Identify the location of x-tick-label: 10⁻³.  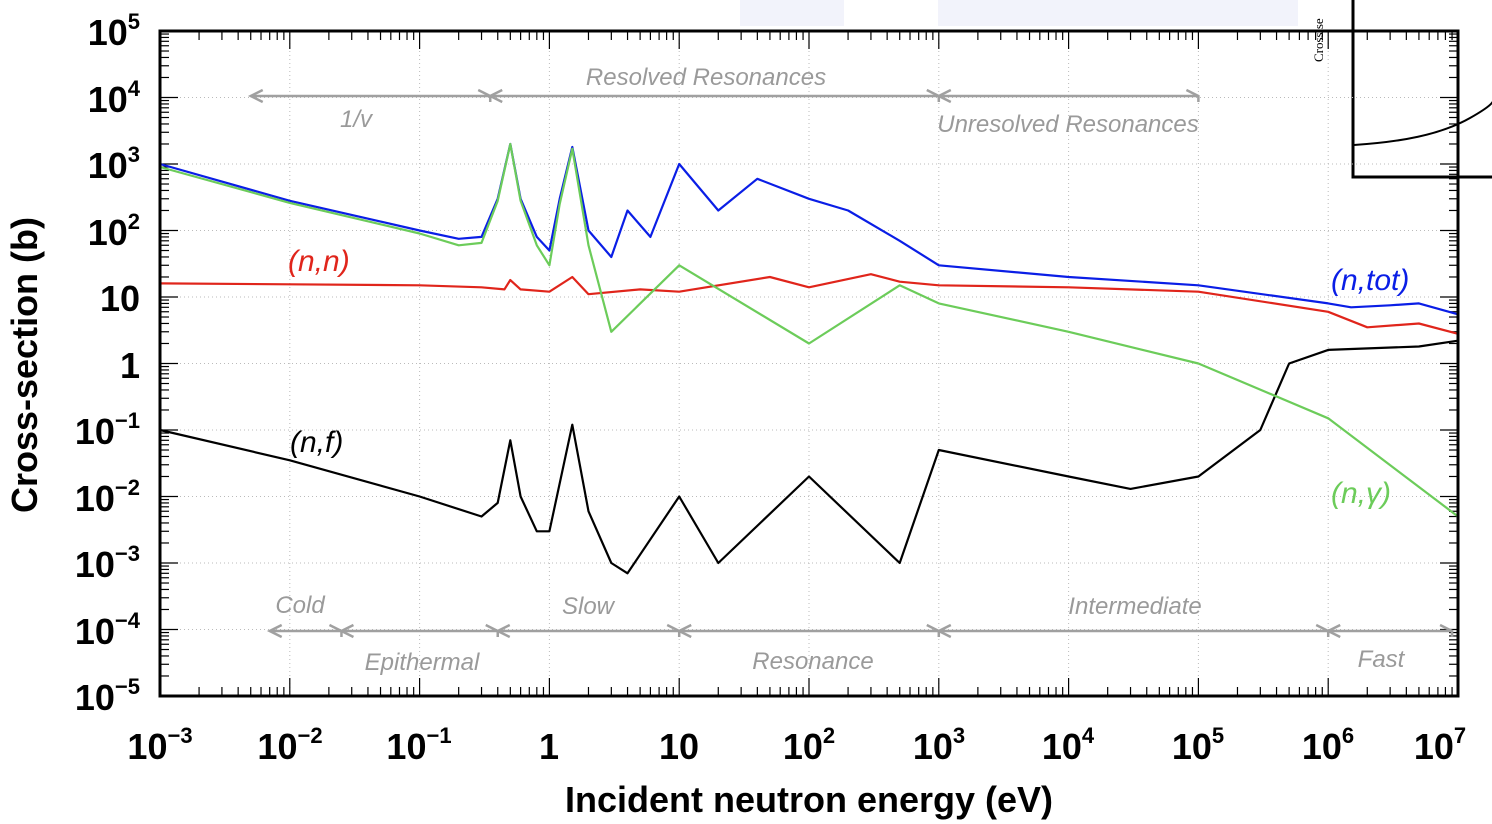
(159, 745).